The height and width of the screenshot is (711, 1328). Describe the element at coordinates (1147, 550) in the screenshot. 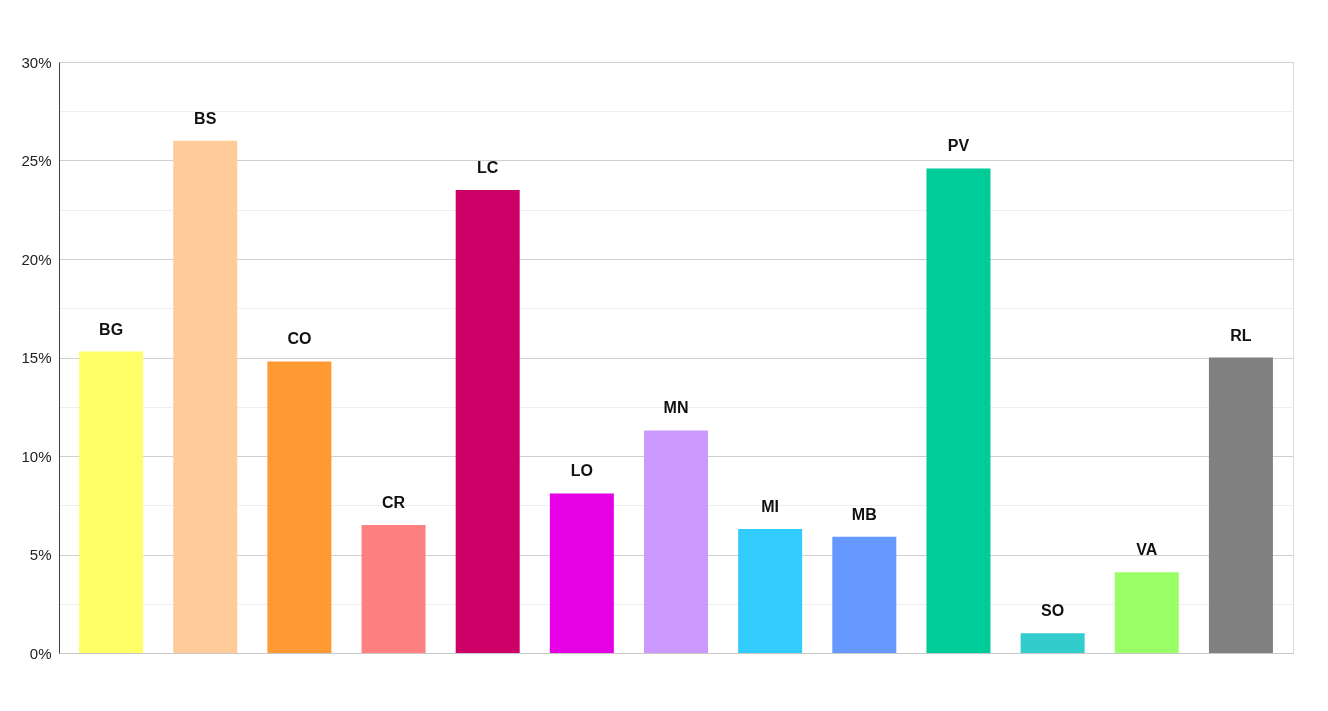

I see `x-tick-label: VA` at that location.